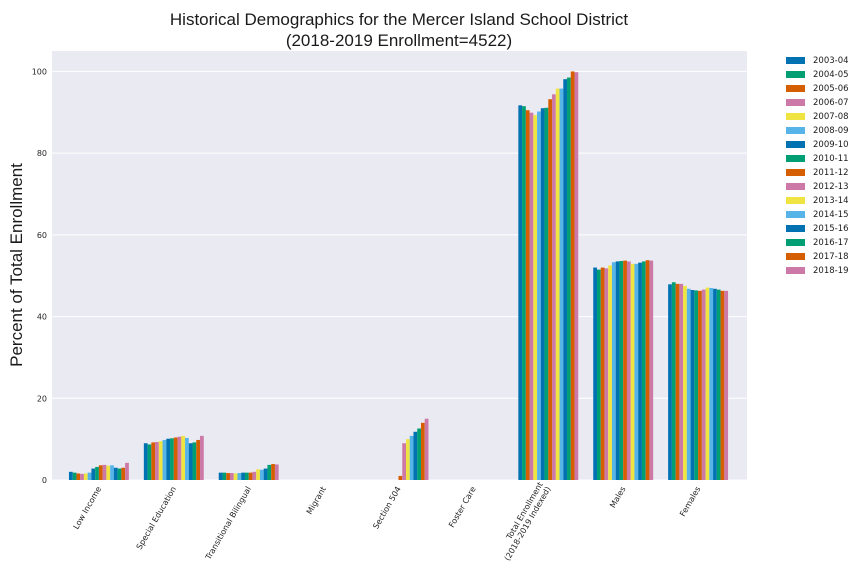 This screenshot has height=576, width=864. Describe the element at coordinates (831, 257) in the screenshot. I see `legend-label: 2017-18` at that location.